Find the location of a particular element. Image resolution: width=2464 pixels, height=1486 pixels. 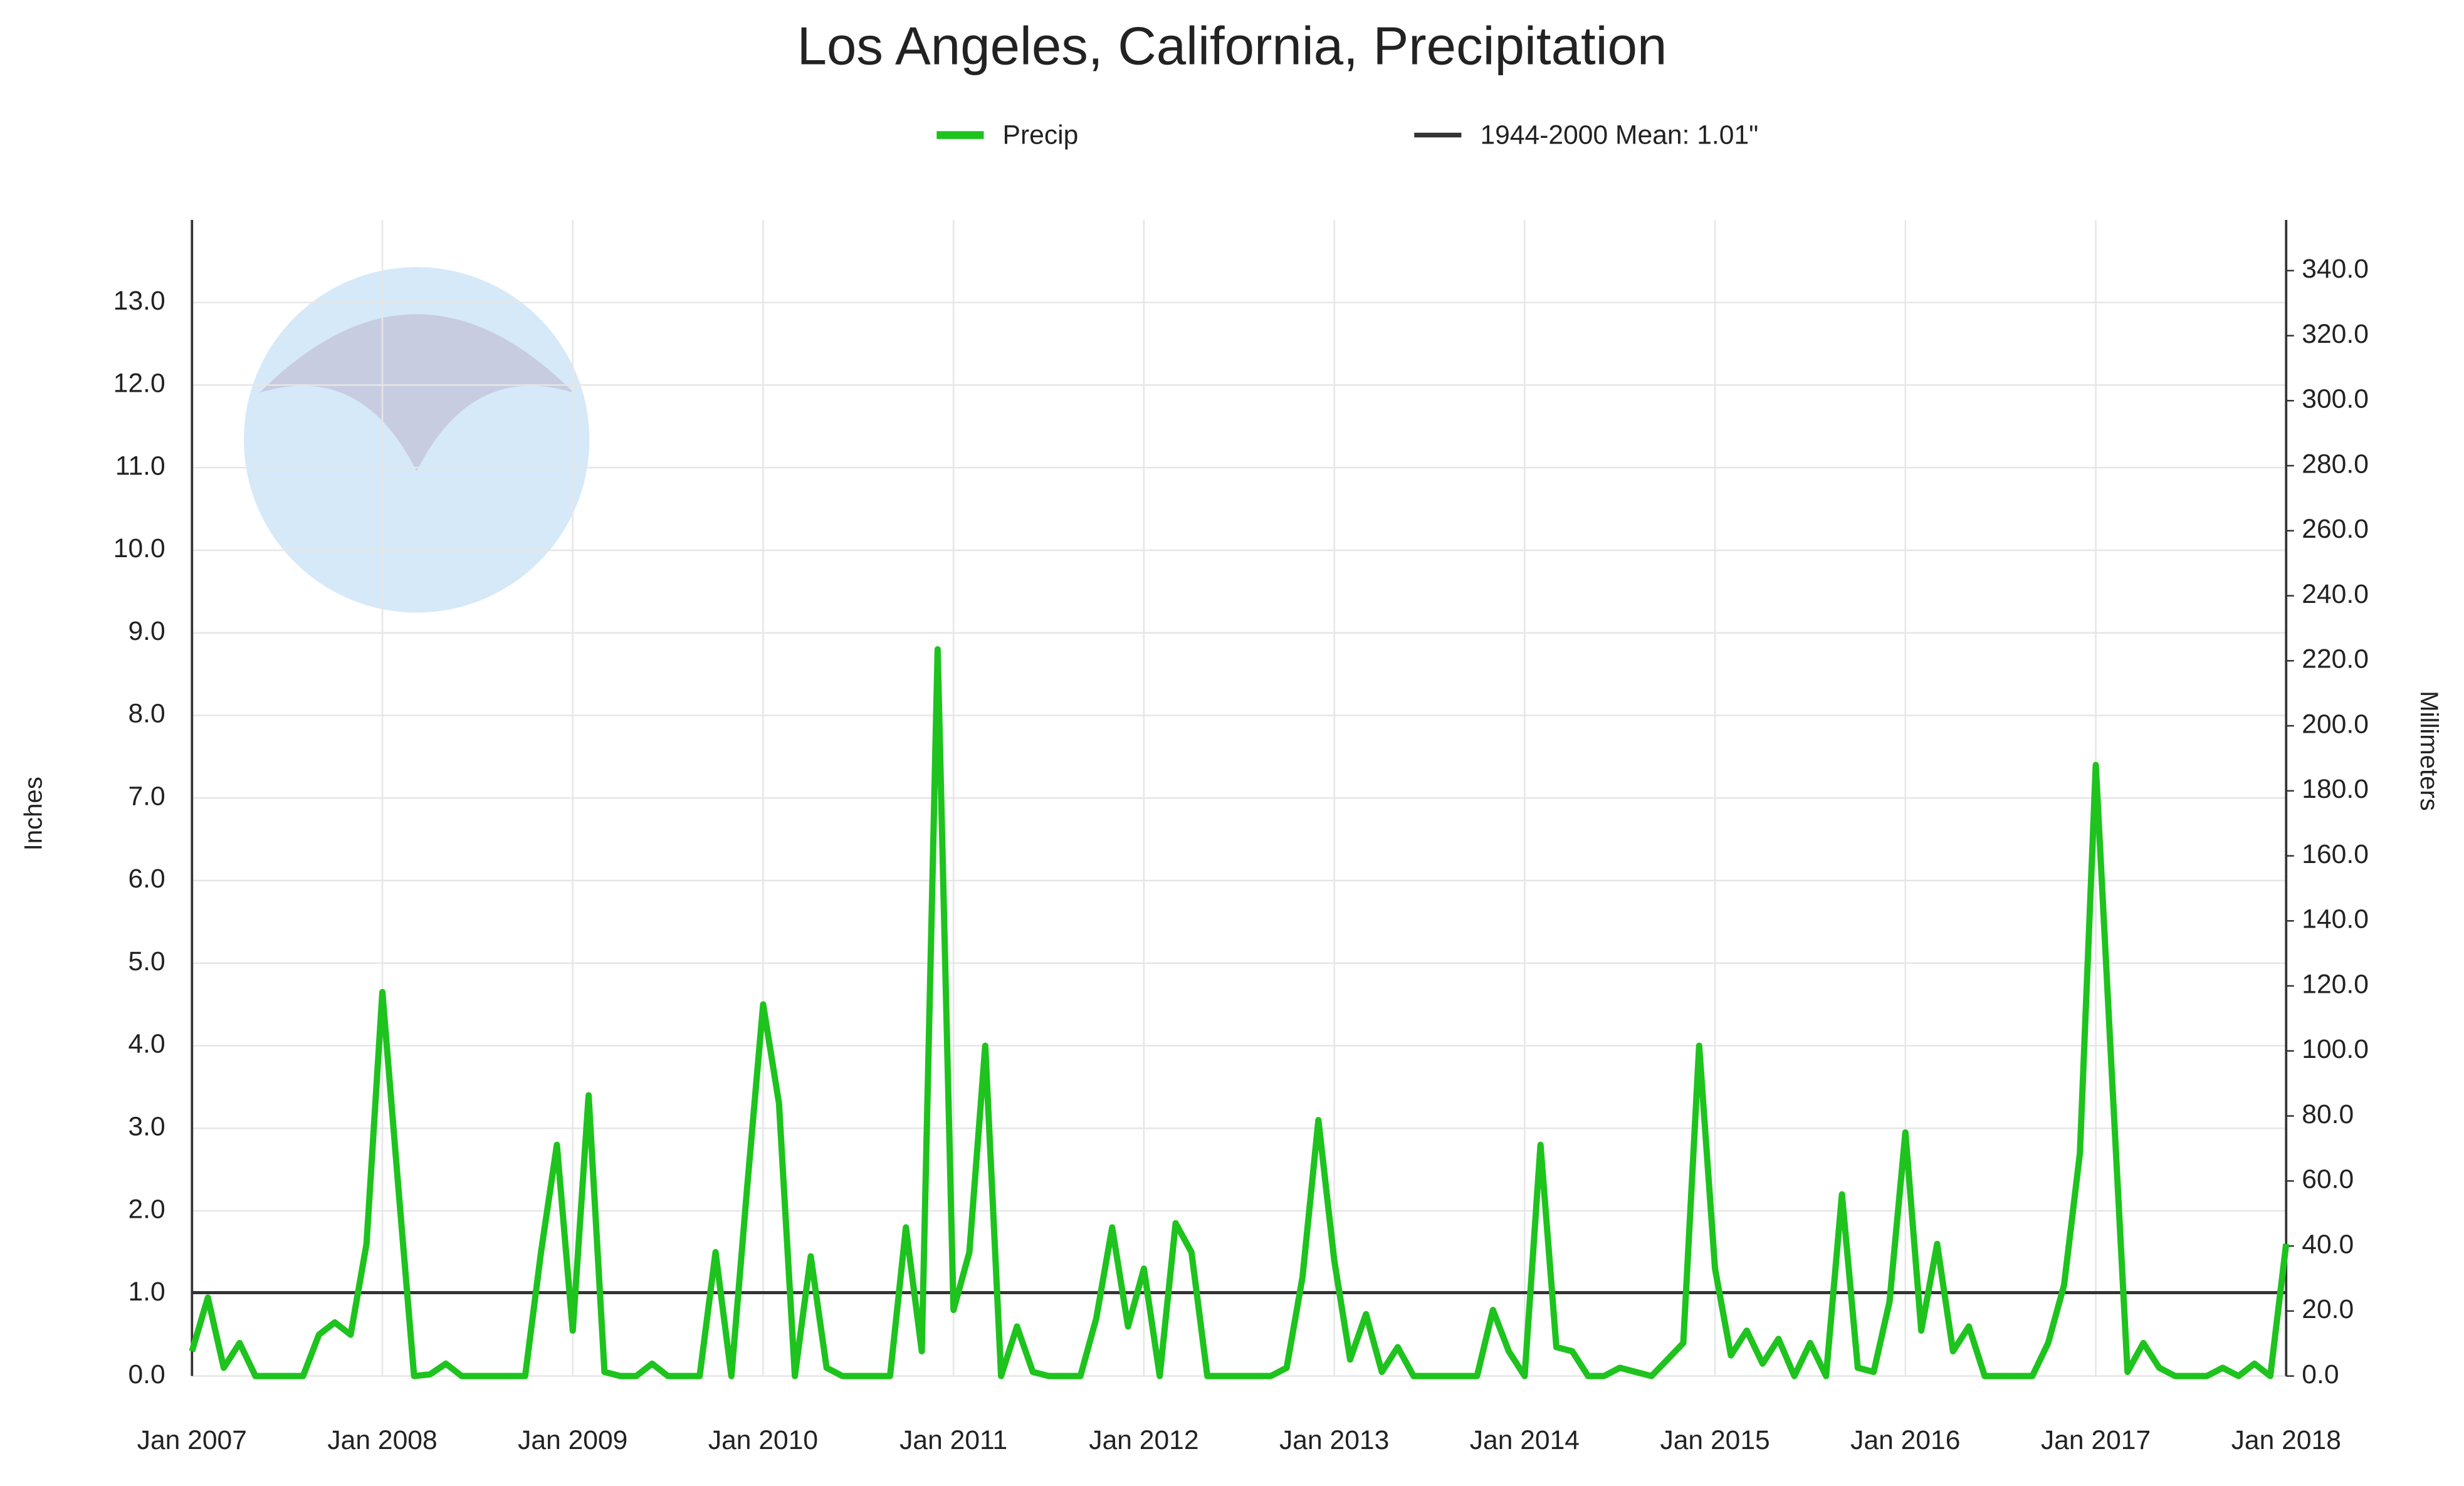

y-tick-label: 7.0 is located at coordinates (146, 796).